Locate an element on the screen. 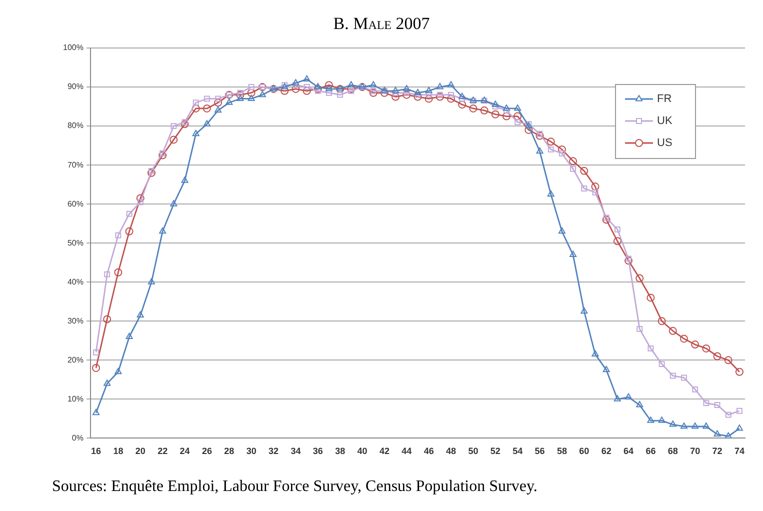 This screenshot has width=763, height=511. y-tick-label: 60% is located at coordinates (75, 203).